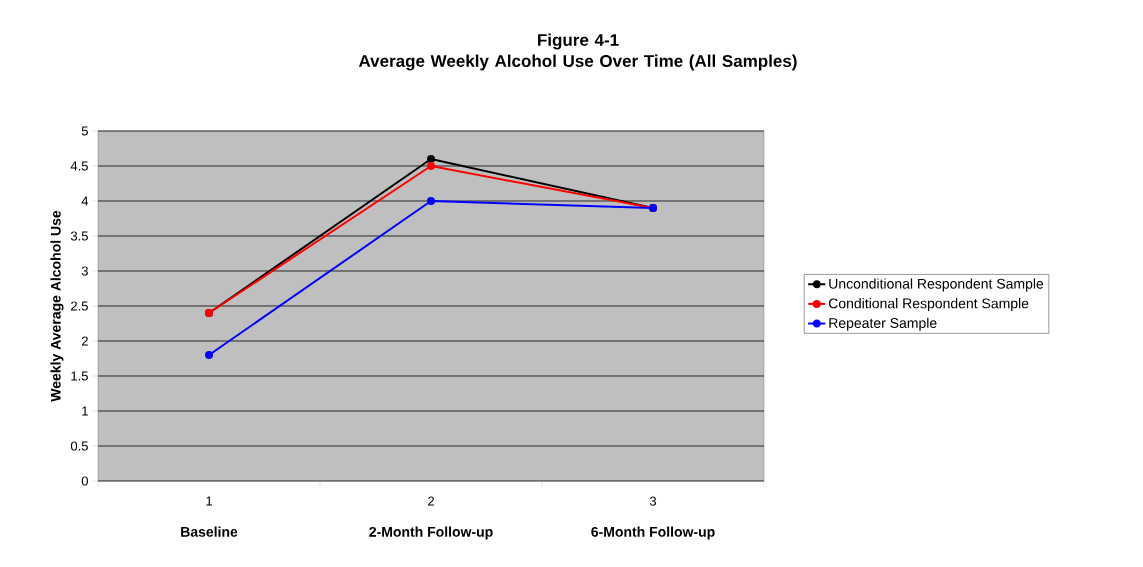 The image size is (1143, 567). What do you see at coordinates (883, 324) in the screenshot?
I see `legend-label: Repeater Sample` at bounding box center [883, 324].